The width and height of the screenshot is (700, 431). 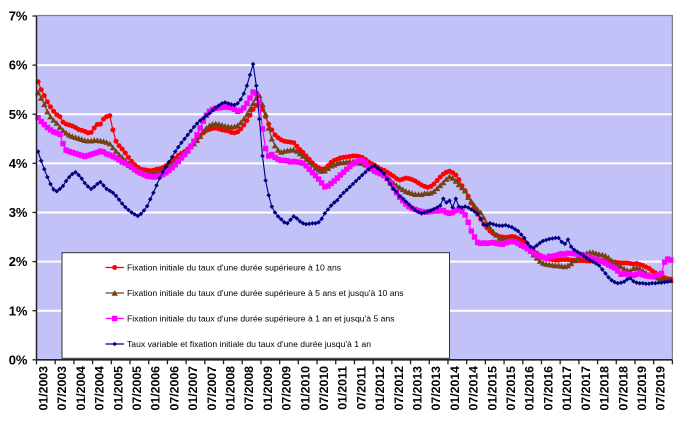 I want to click on svg-text: 01/2019, so click(x=642, y=388).